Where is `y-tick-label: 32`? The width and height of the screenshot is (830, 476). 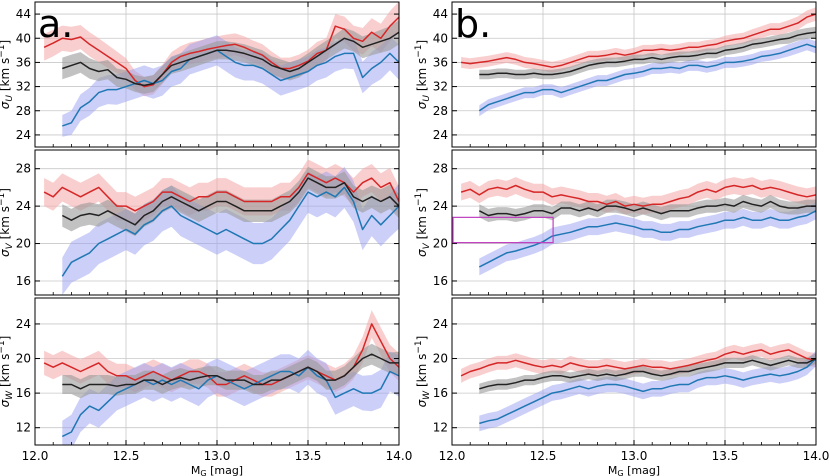 y-tick-label: 32 is located at coordinates (23, 87).